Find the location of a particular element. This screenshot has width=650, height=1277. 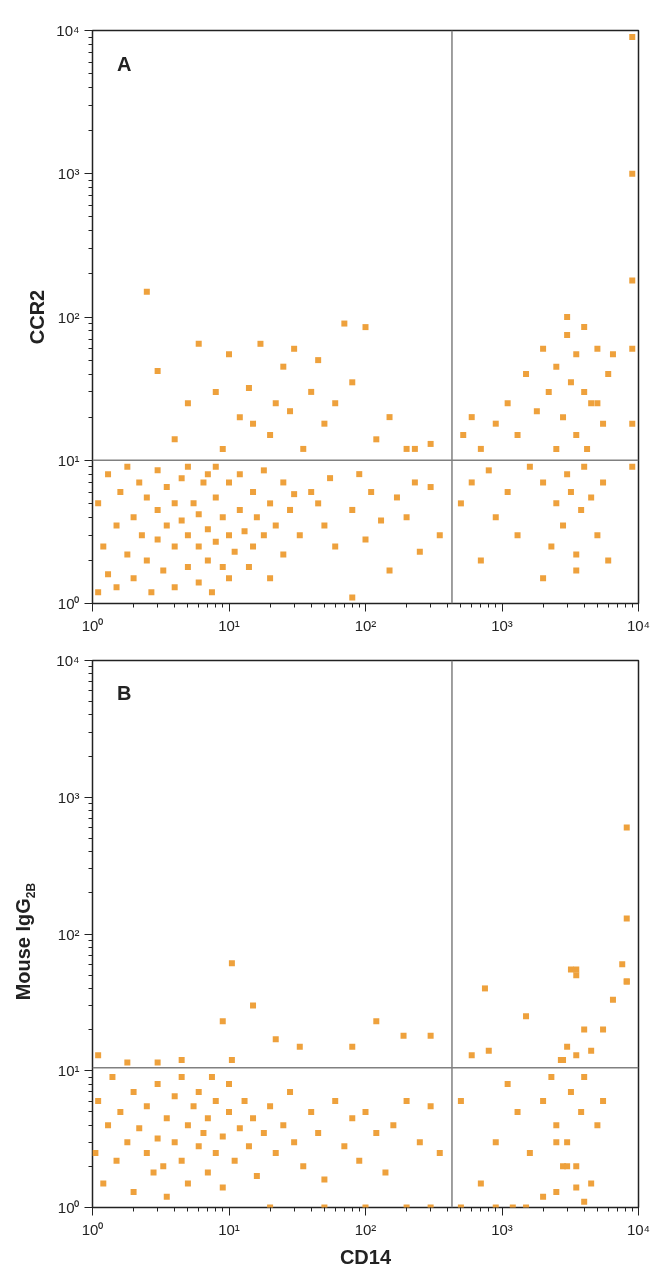

text: A is located at coordinates (124, 64).